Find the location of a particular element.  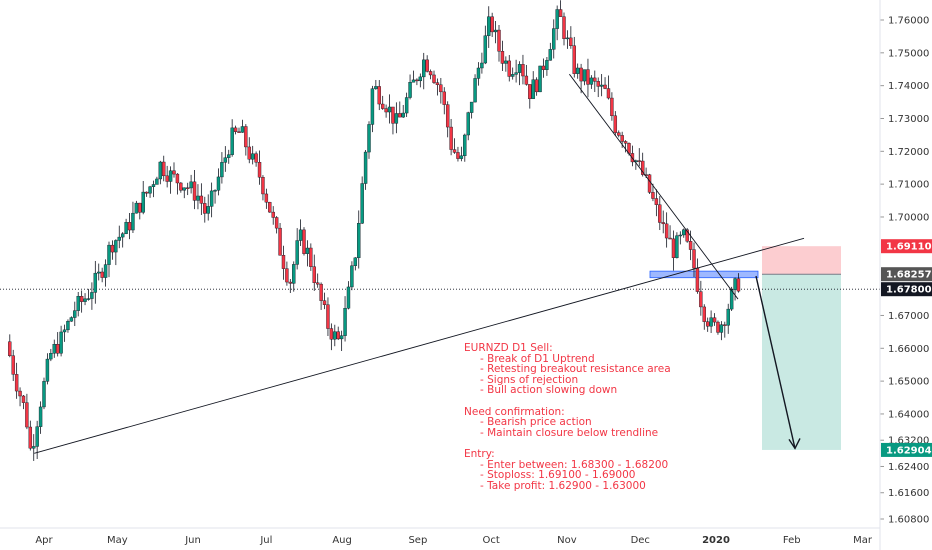

y-tick-label: 1.62400 is located at coordinates (908, 467).